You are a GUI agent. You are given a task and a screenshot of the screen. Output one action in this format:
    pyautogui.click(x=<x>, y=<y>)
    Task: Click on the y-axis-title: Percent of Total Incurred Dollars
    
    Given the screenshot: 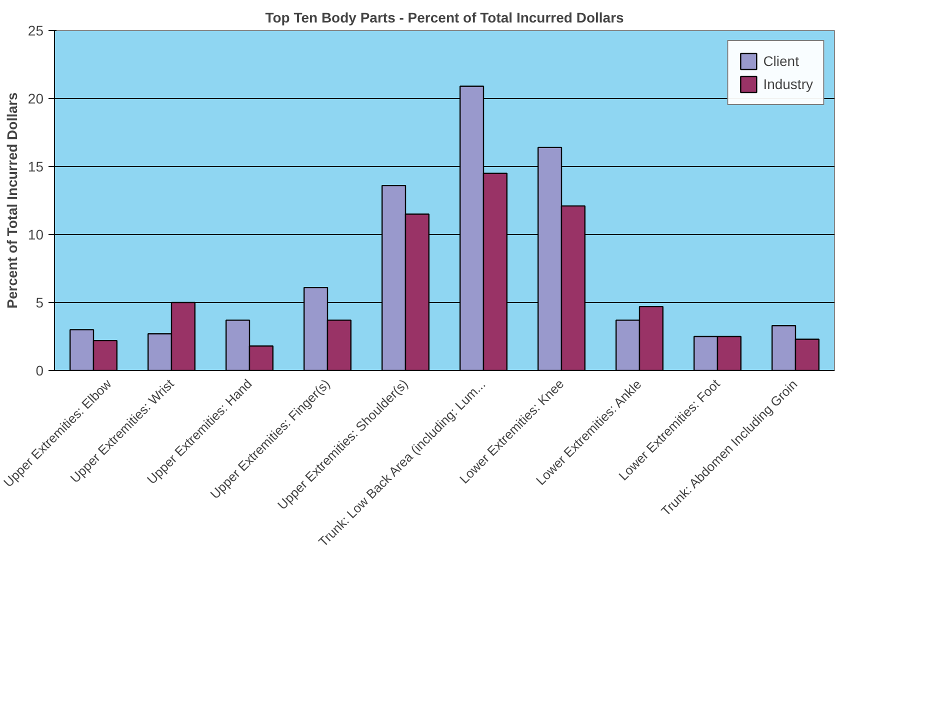 What is the action you would take?
    pyautogui.click(x=12, y=200)
    